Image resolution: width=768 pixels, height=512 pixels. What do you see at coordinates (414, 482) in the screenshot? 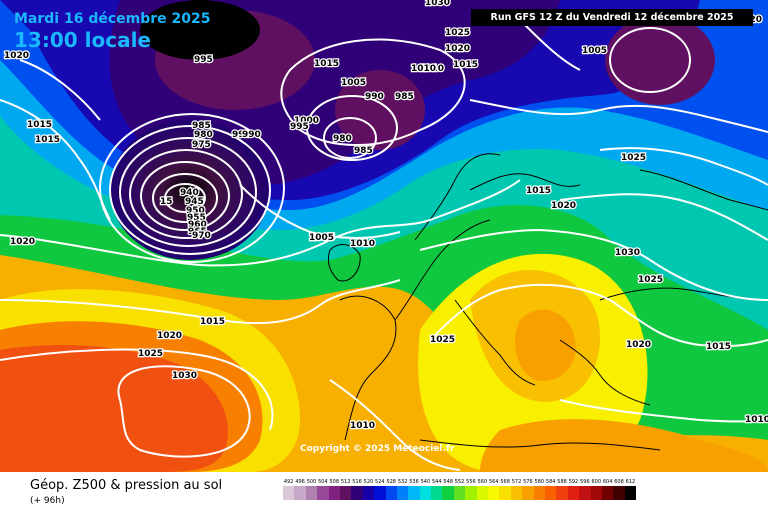
I see `legend-label: 536` at bounding box center [414, 482].